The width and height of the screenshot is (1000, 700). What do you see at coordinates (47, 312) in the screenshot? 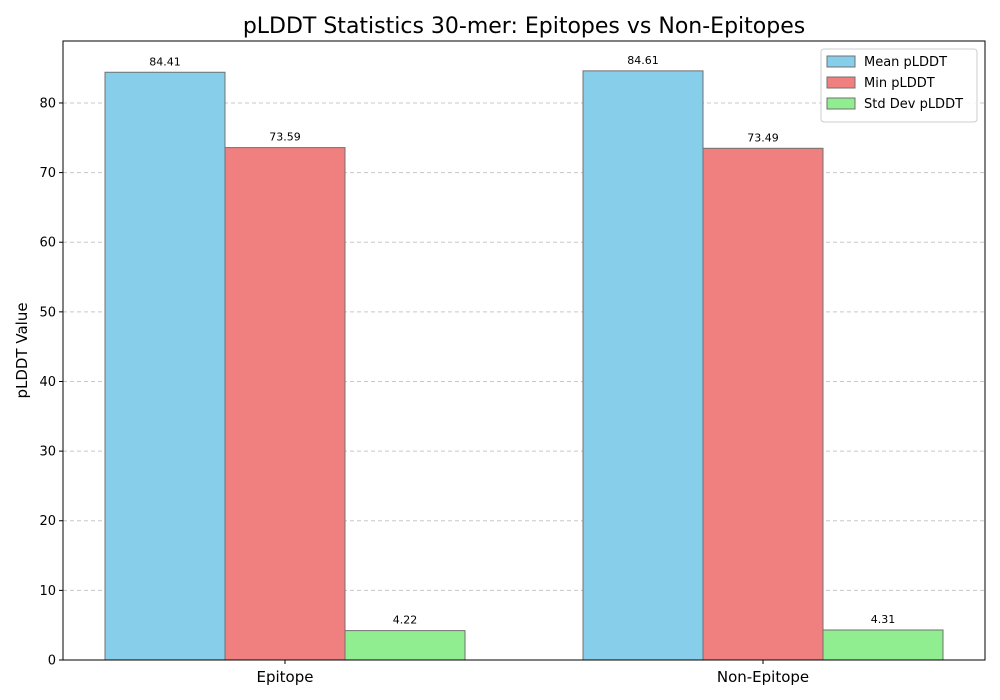
I see `y-tick-label: 50` at bounding box center [47, 312].